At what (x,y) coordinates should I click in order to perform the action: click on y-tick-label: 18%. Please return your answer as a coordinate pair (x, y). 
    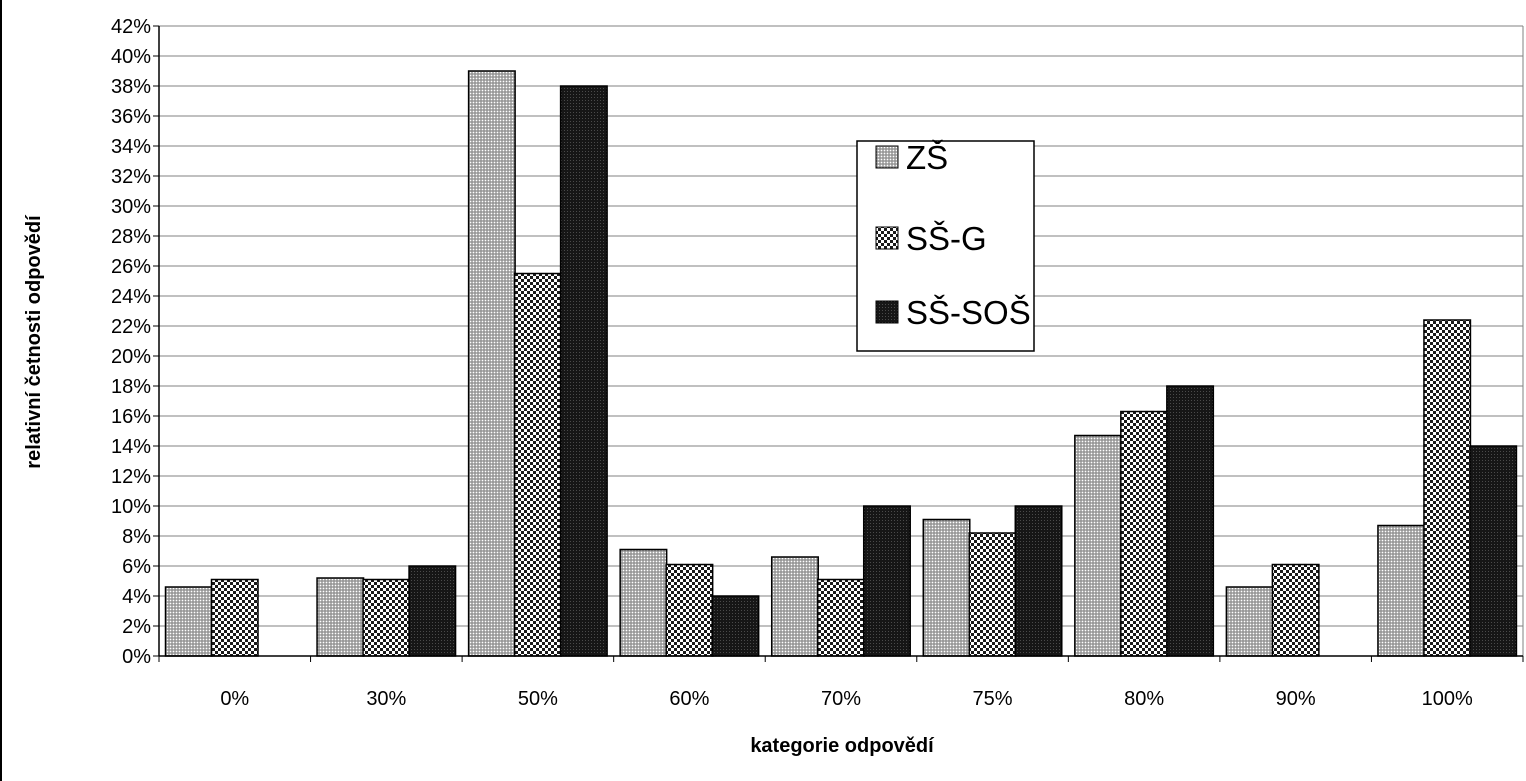
    Looking at the image, I should click on (131, 387).